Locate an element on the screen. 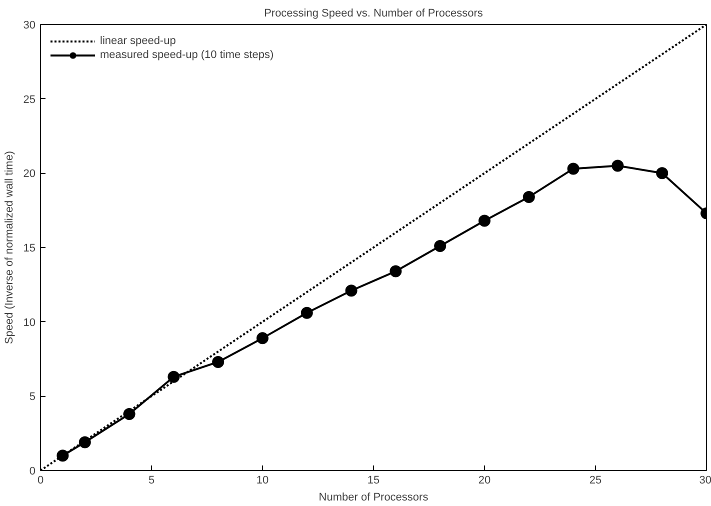 Image resolution: width=711 pixels, height=506 pixels. x-tick-label: 15 is located at coordinates (373, 480).